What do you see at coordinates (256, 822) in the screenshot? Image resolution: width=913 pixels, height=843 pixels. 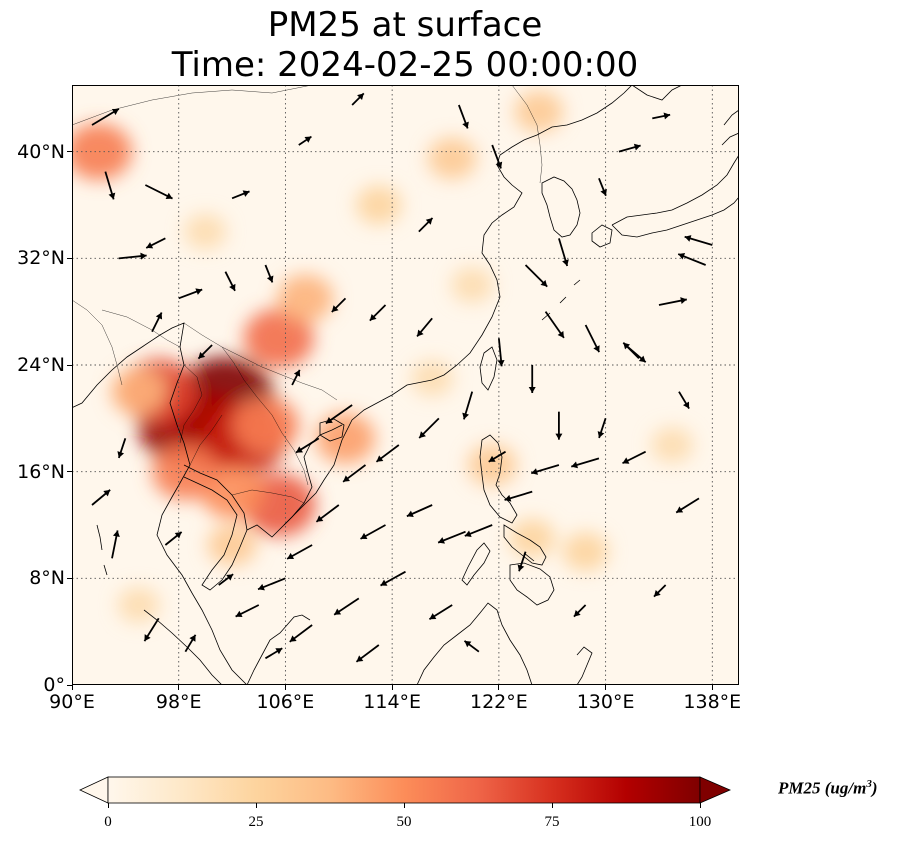 I see `colorbar-tick-label: 25` at bounding box center [256, 822].